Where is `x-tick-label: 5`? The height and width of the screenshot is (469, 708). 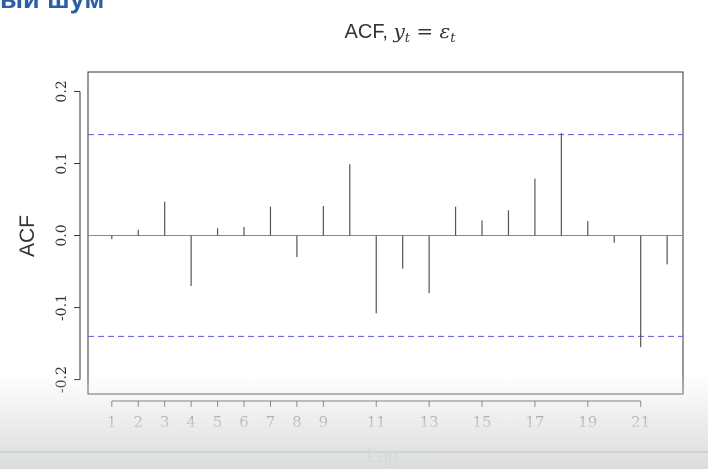 x-tick-label: 5 is located at coordinates (218, 422).